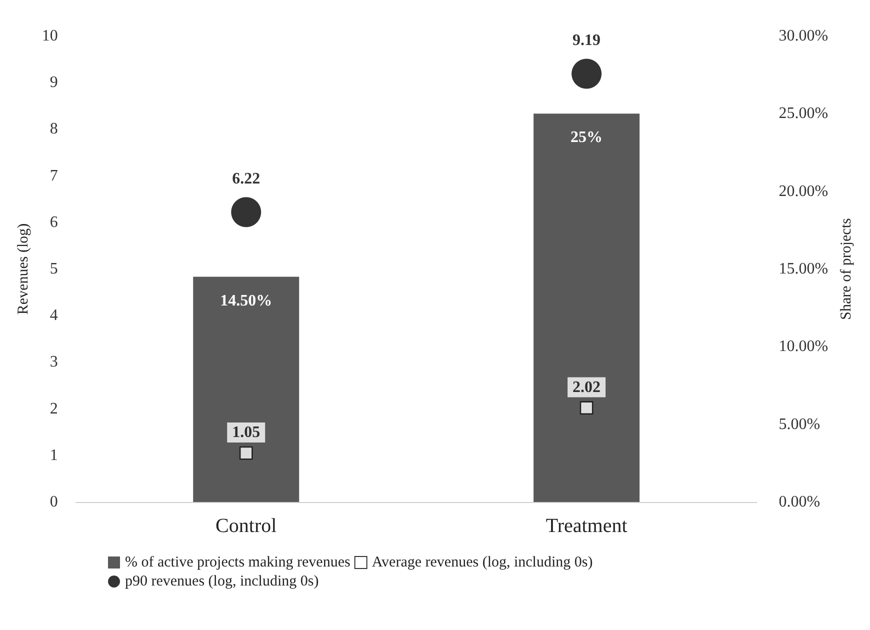 The height and width of the screenshot is (630, 870). I want to click on data-label: 6.22, so click(246, 179).